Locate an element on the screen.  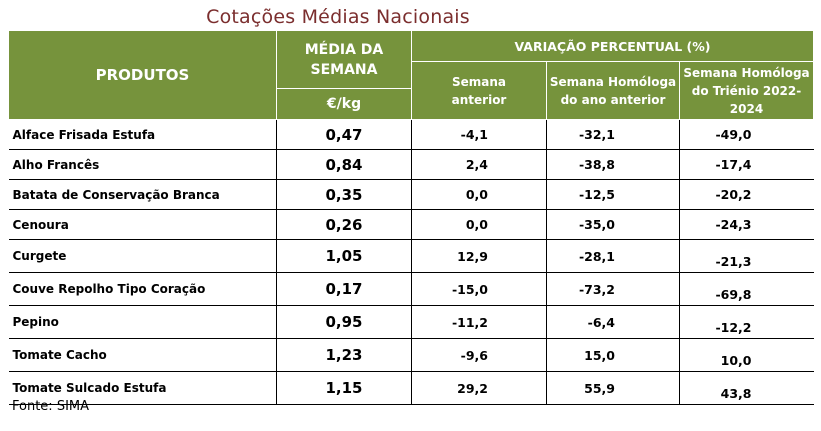
page-title: Cotações Médias Nacionais is located at coordinates (338, 17).